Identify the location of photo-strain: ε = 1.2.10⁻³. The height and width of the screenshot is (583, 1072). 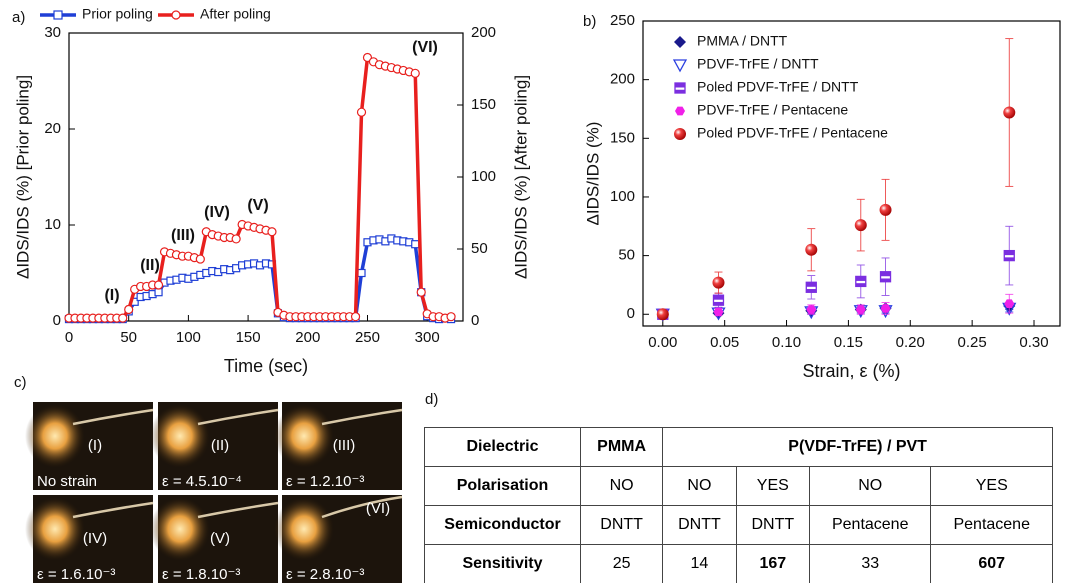
(325, 481).